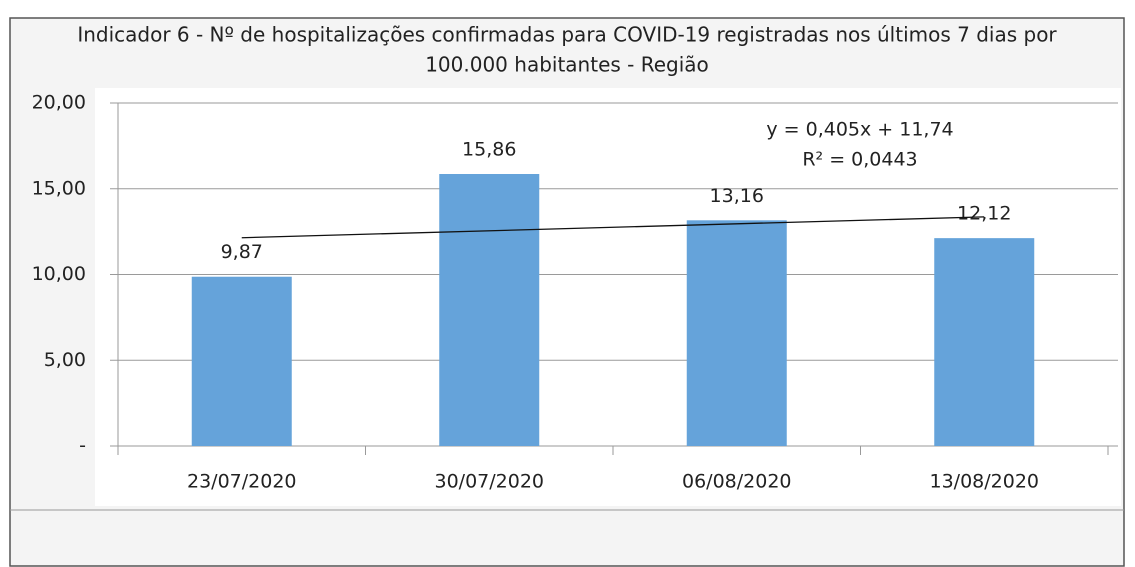 This screenshot has width=1135, height=567. I want to click on x-tick-label: 30/07/2020, so click(489, 482).